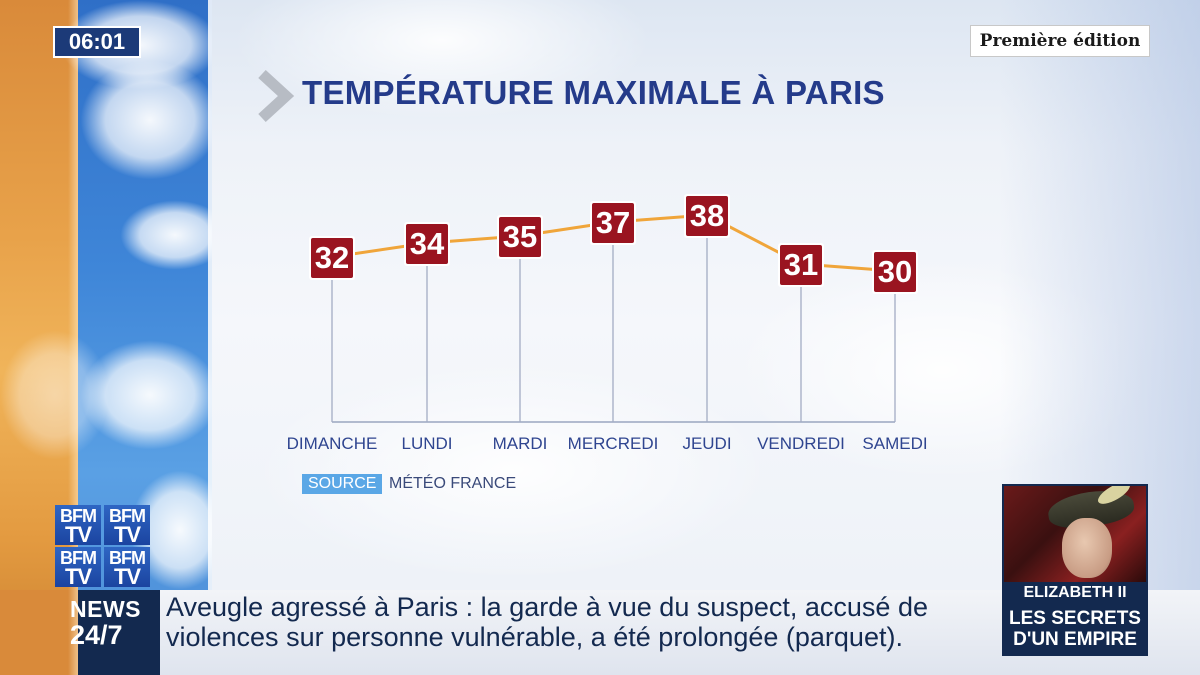 The height and width of the screenshot is (675, 1200). What do you see at coordinates (1075, 618) in the screenshot?
I see `promo-tagline-line-1: LES SECRETS` at bounding box center [1075, 618].